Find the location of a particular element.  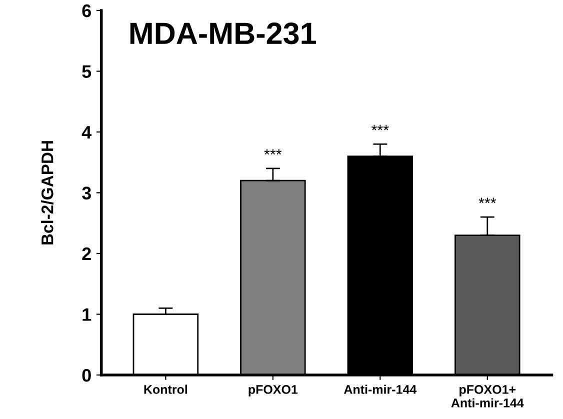

y-tick-label: 1 is located at coordinates (87, 314).